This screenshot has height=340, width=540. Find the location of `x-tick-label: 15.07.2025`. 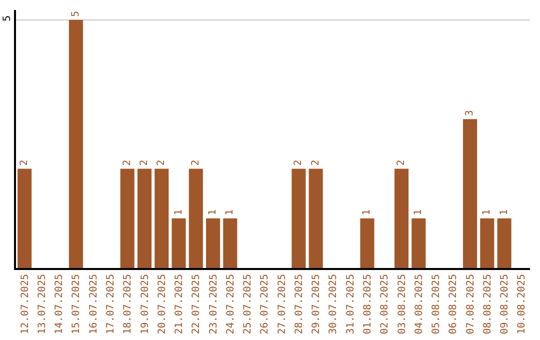

x-tick-label: 15.07.2025 is located at coordinates (76, 304).